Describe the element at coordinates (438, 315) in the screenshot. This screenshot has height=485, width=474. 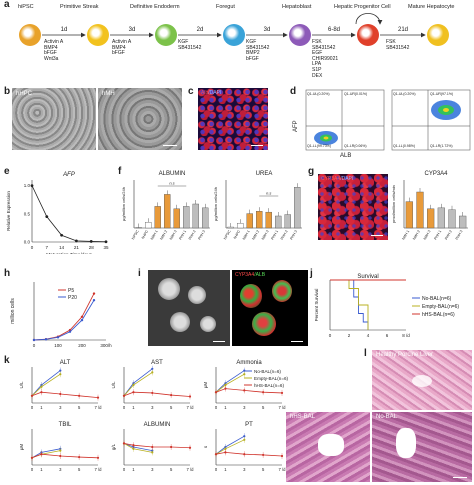
I see `legend-label: hHS-BAL(n=6)` at that location.